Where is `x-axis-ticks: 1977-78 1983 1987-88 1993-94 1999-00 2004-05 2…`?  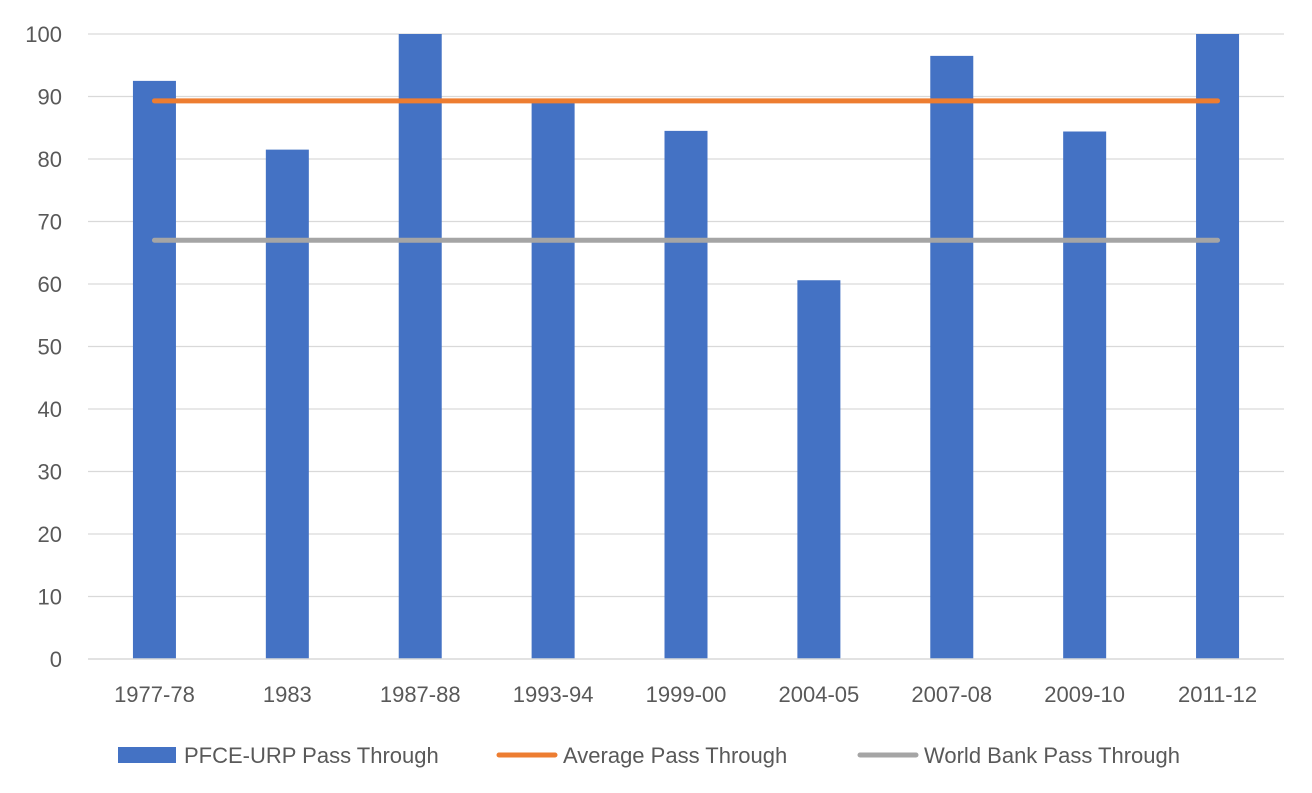 x-axis-ticks: 1977-78 1983 1987-88 1993-94 1999-00 2004-05 2… is located at coordinates (685, 694).